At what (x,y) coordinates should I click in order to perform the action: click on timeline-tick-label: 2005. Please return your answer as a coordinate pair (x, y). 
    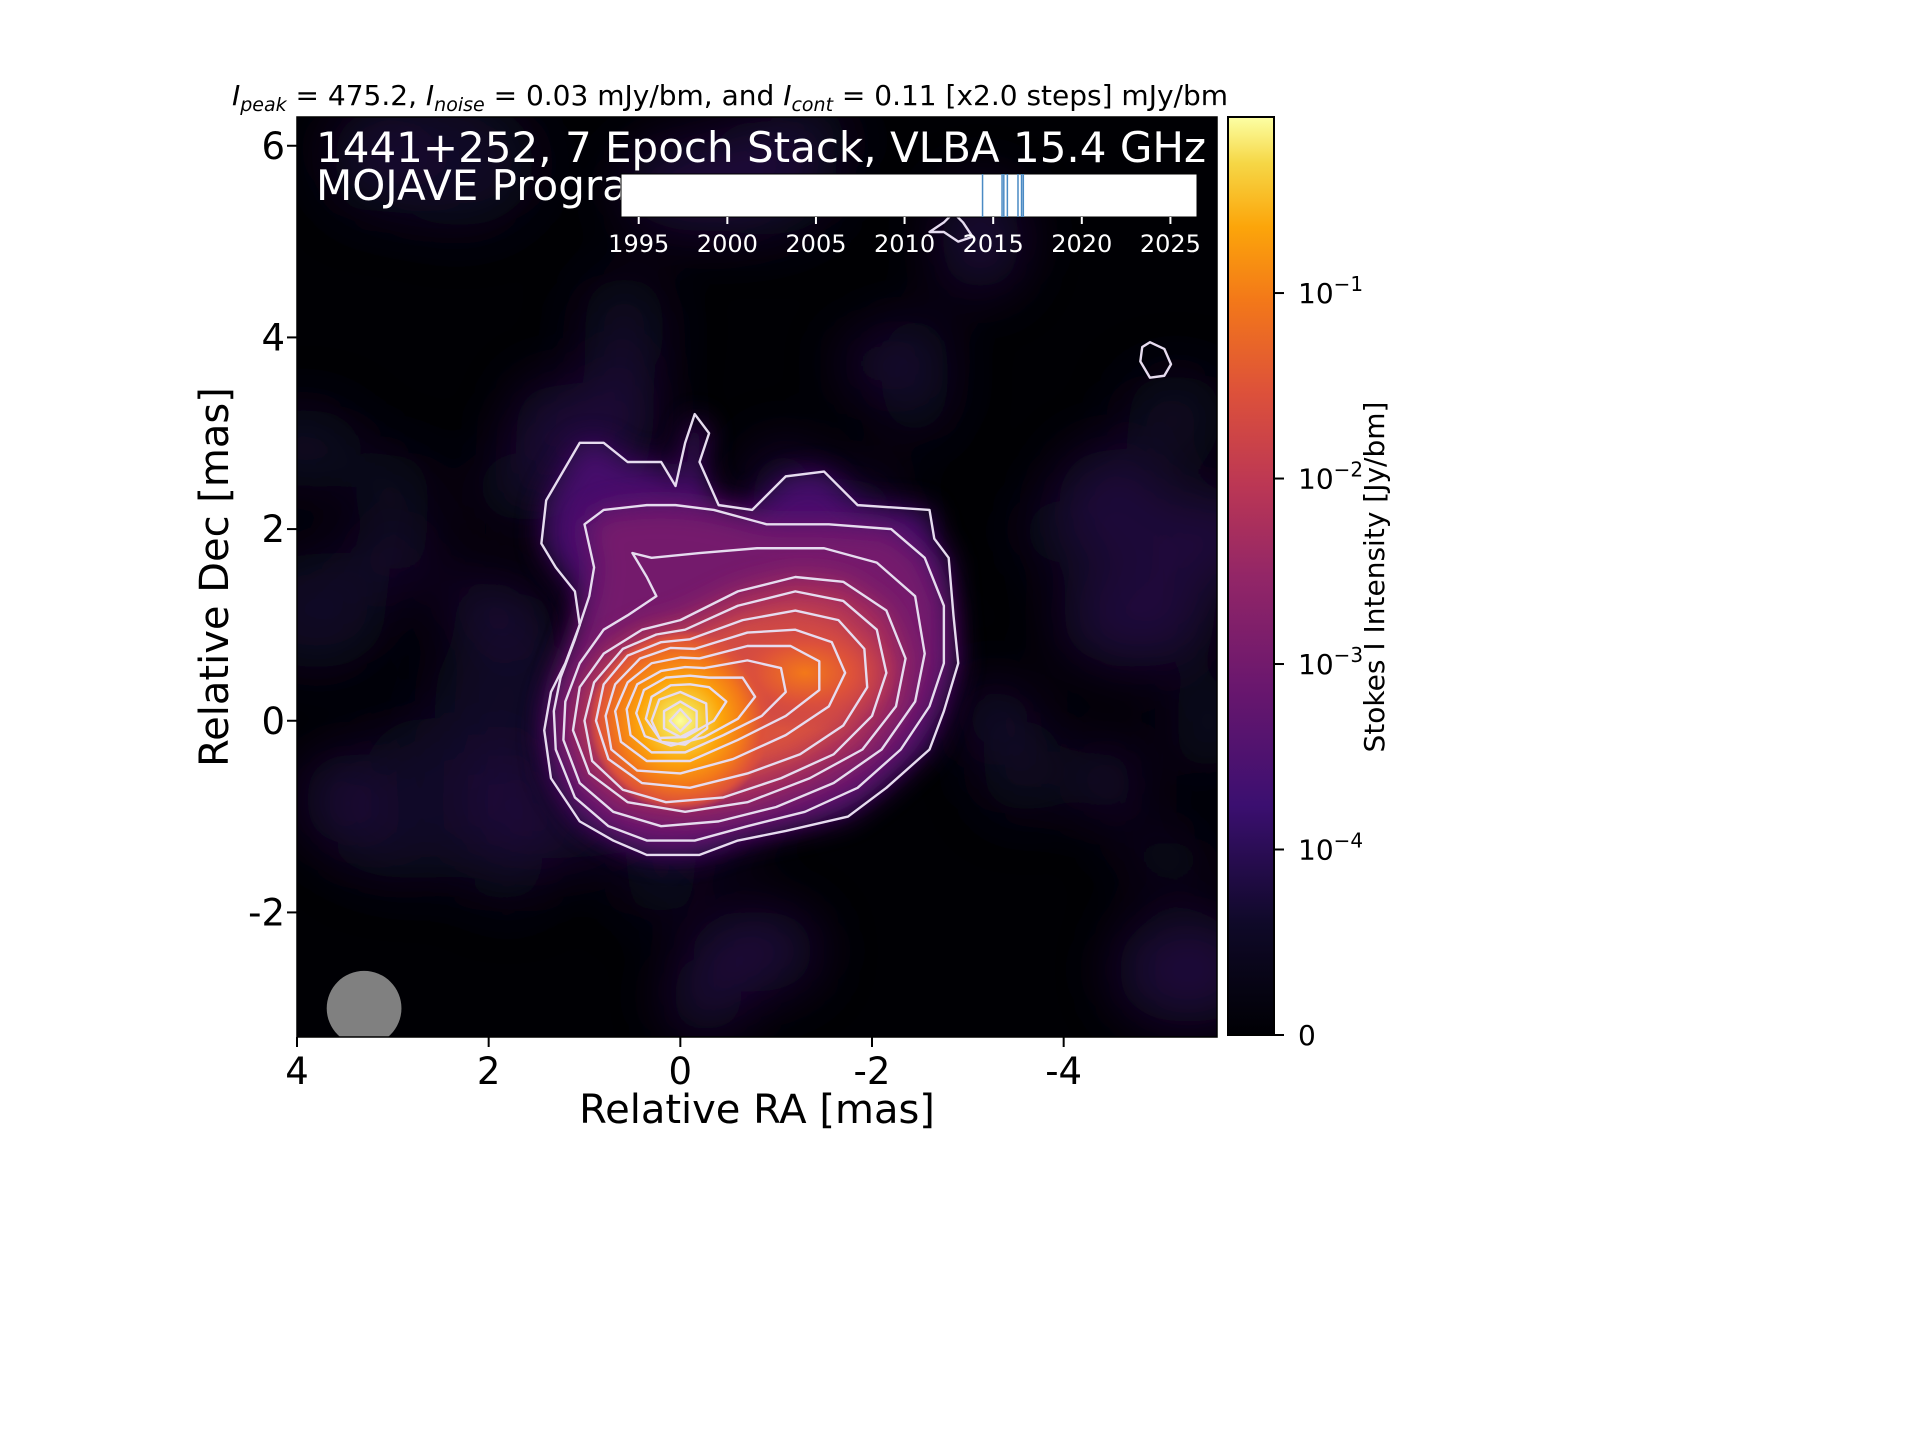
    Looking at the image, I should click on (815, 244).